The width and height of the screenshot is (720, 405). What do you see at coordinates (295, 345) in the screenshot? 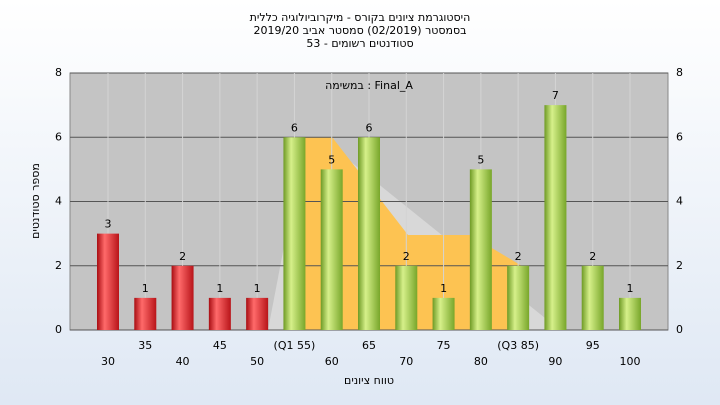
I see `x-tick-label: (Q1 55)` at bounding box center [295, 345].